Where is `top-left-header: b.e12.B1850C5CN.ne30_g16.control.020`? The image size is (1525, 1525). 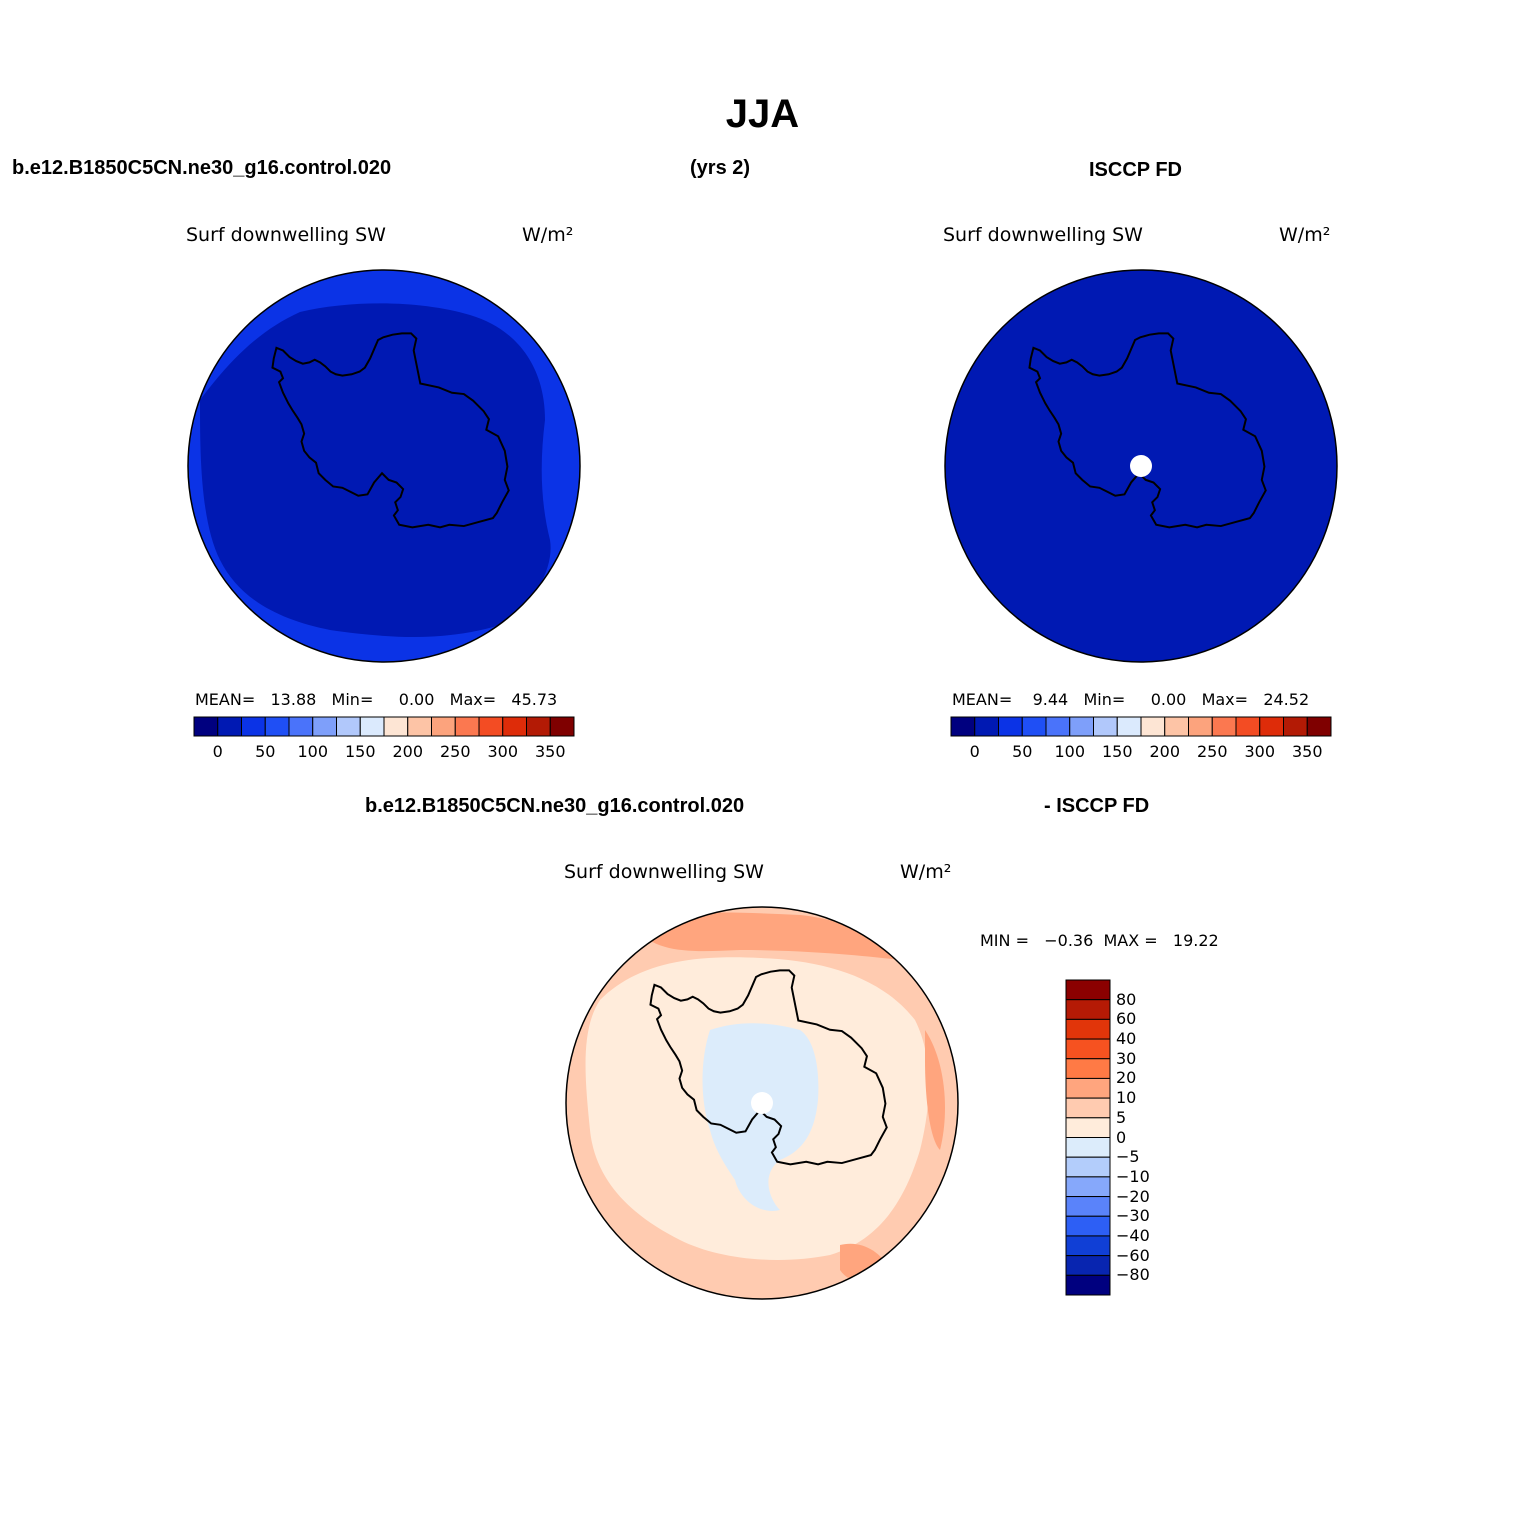
top-left-header: b.e12.B1850C5CN.ne30_g16.control.020 is located at coordinates (202, 168).